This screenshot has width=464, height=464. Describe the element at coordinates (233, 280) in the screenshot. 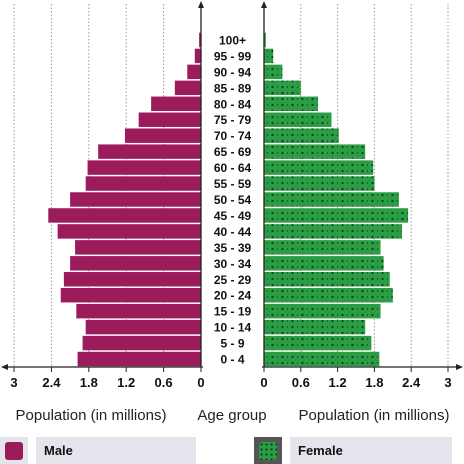

I see `age-group-tick-label: 25 - 29` at that location.